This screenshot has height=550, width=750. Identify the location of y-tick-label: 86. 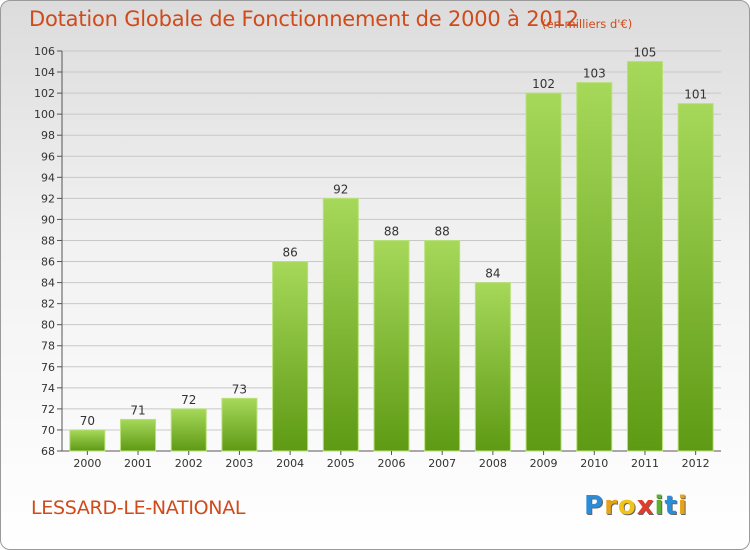
(48, 262).